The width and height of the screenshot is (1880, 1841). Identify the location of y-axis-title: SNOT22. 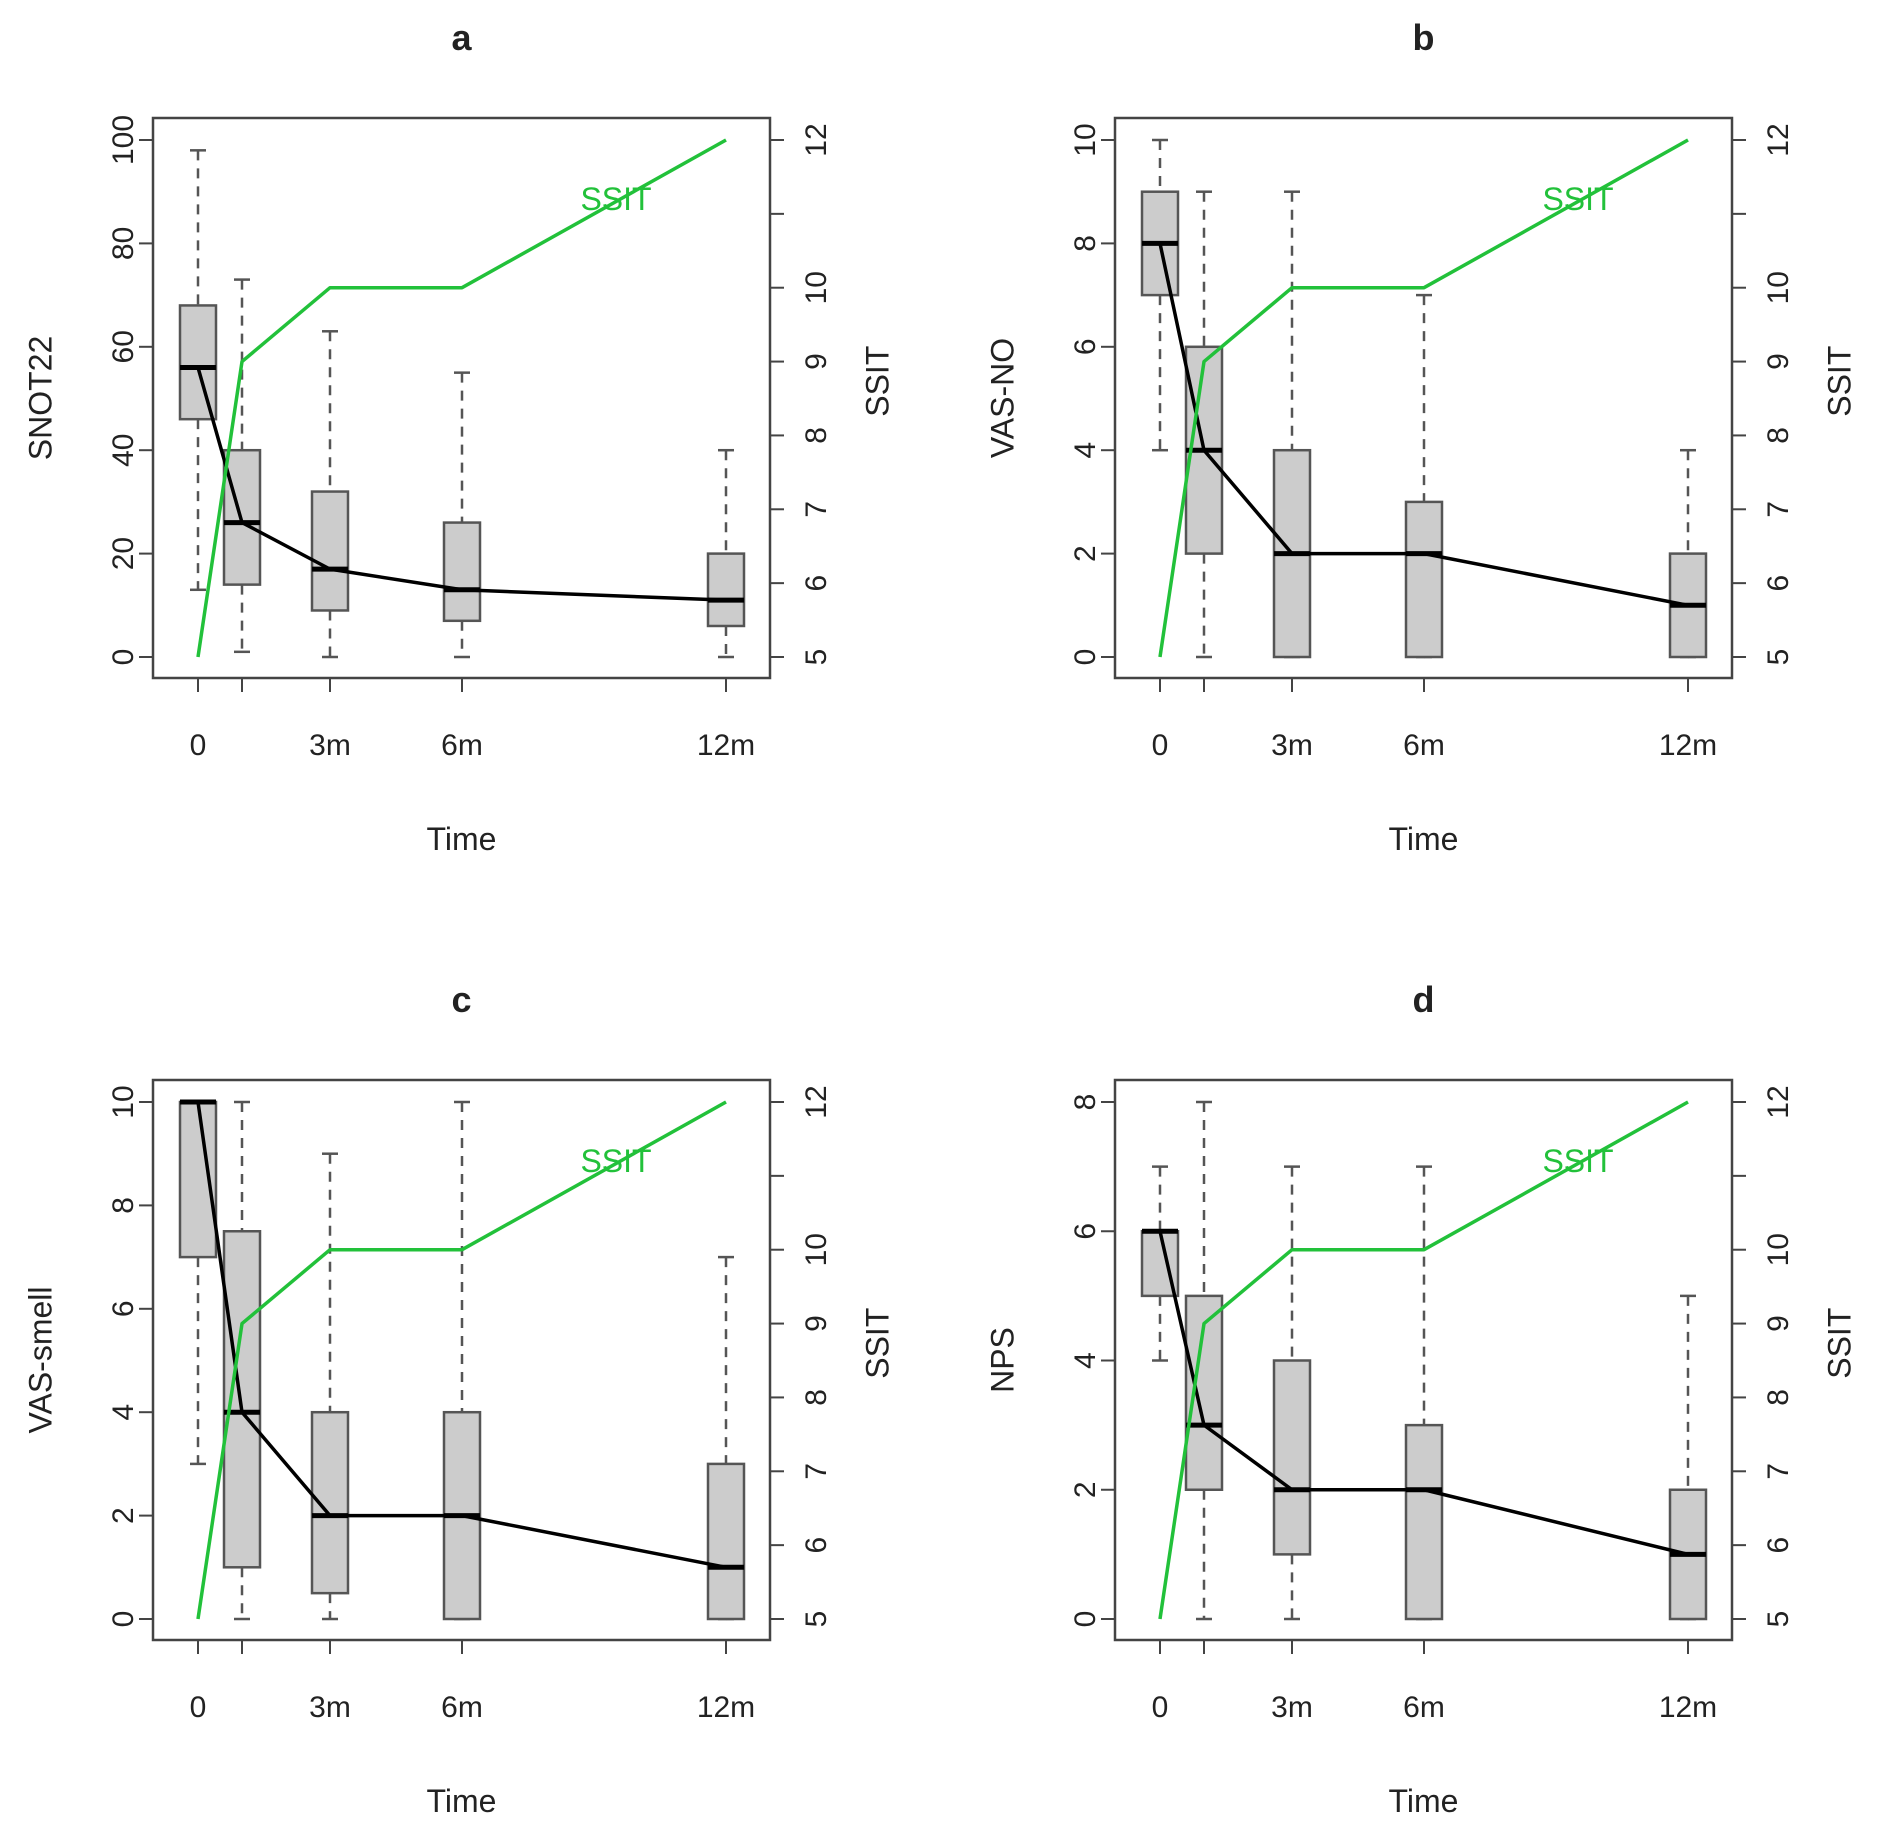
(40, 398).